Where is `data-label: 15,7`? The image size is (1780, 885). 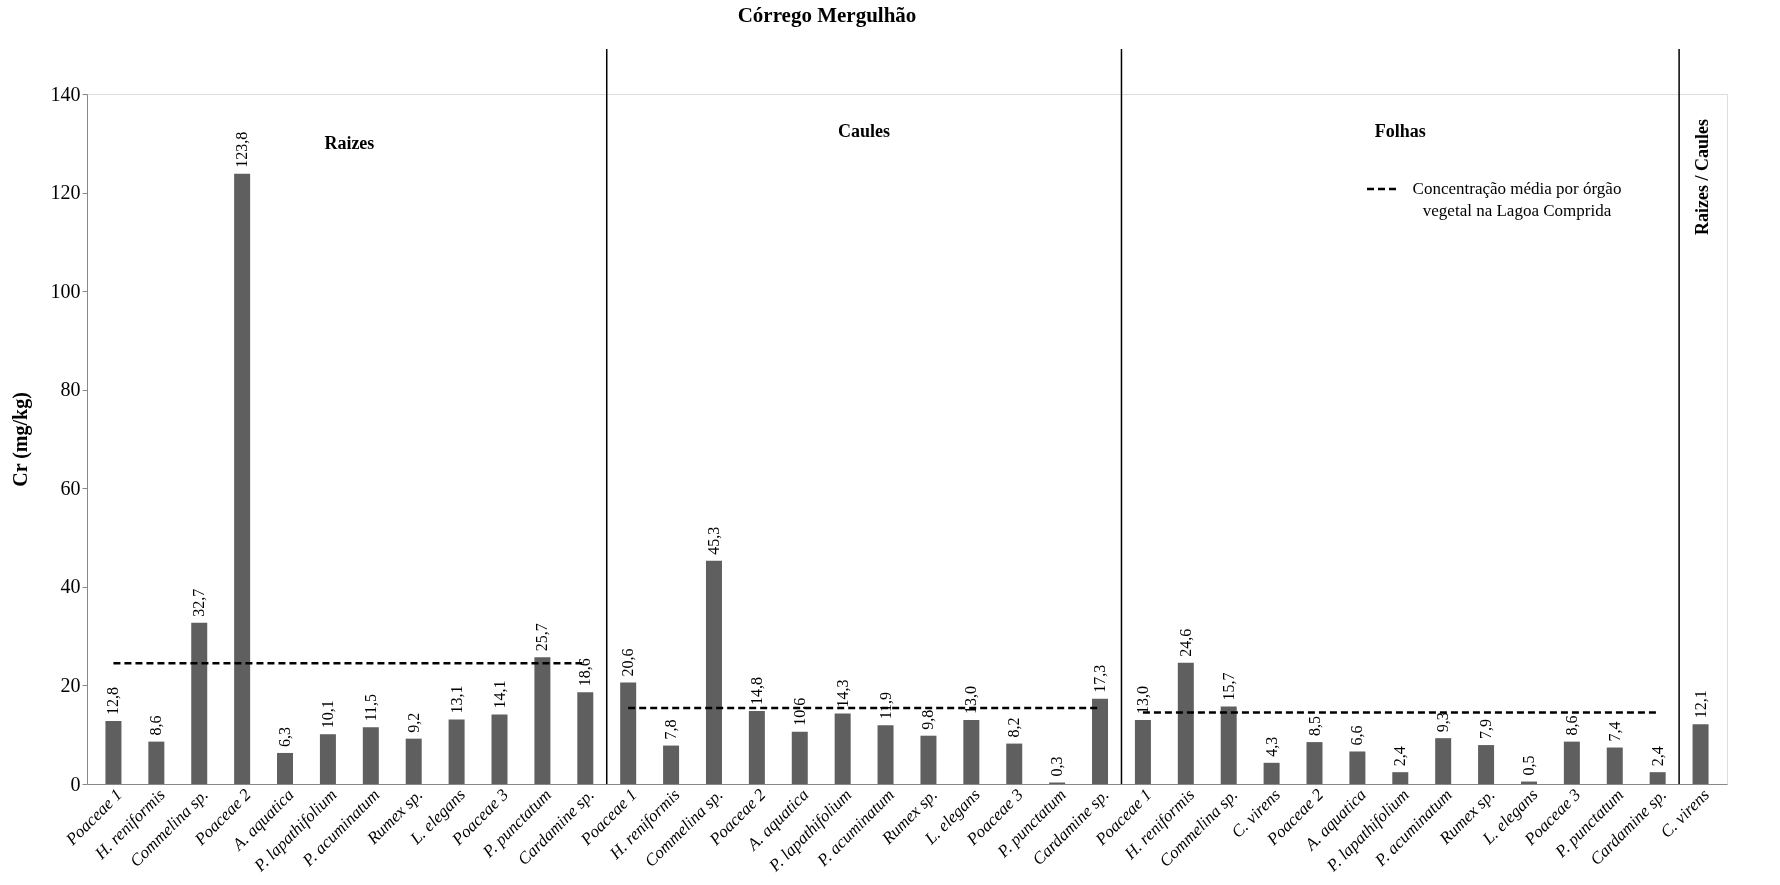
data-label: 15,7 is located at coordinates (1228, 686).